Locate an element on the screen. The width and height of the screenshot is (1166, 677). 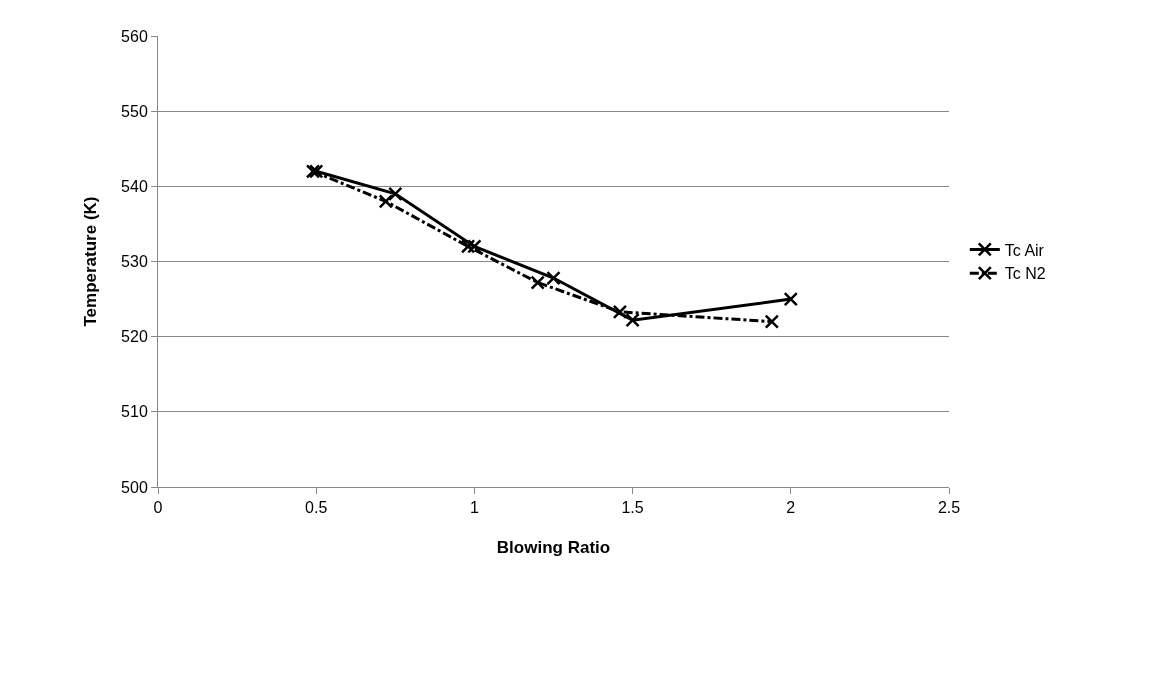
x-tick-label: 1 is located at coordinates (474, 508).